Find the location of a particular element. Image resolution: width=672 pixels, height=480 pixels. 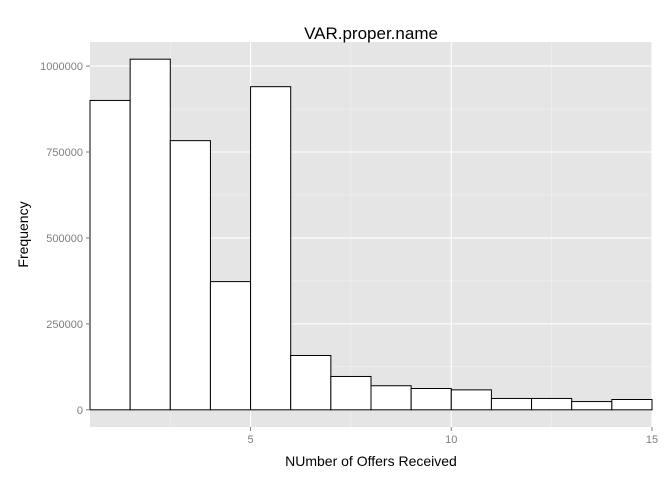

y-axis-label: Frequency is located at coordinates (23, 234).